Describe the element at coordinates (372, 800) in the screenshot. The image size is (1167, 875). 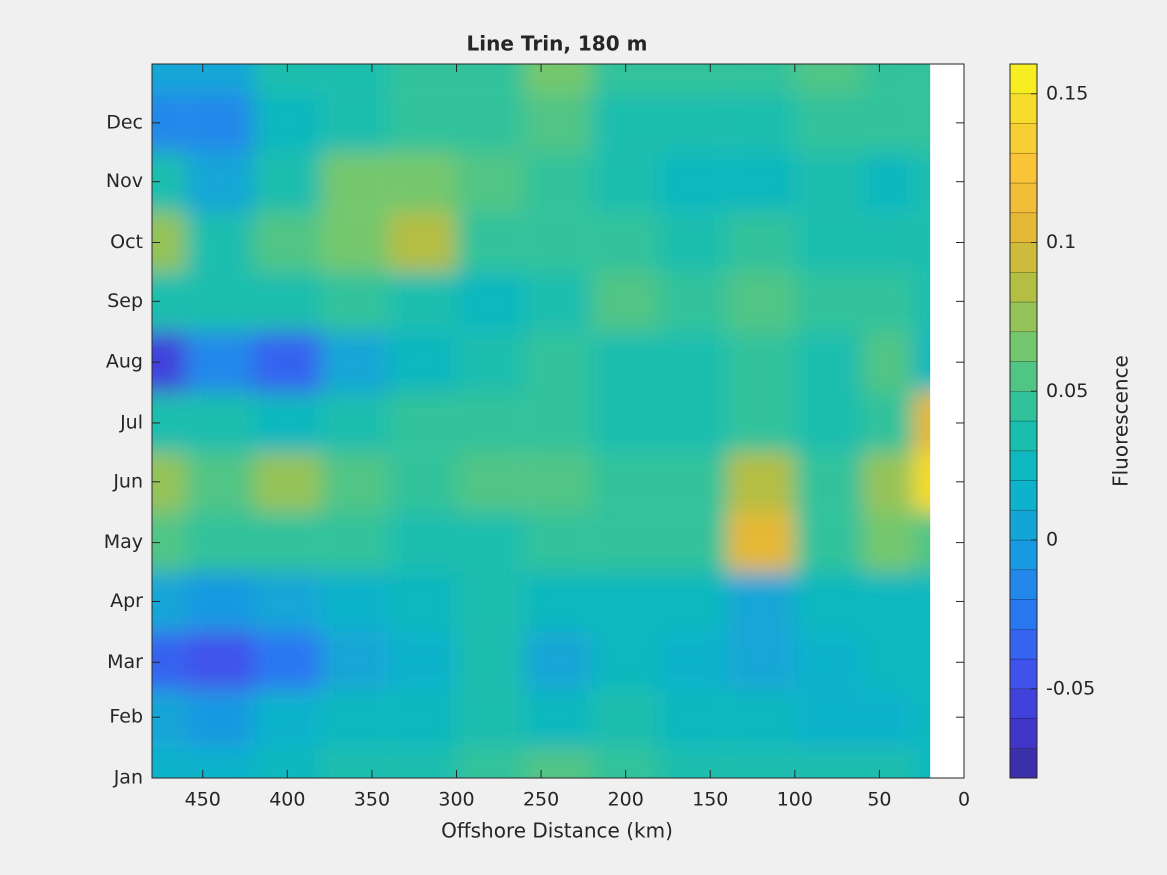
I see `x-tick-label: 350` at that location.